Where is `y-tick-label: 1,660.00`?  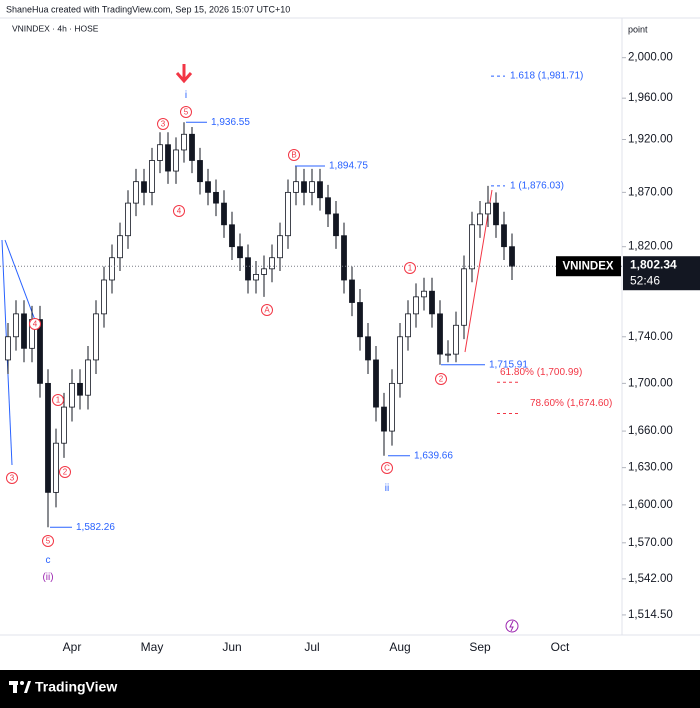 y-tick-label: 1,660.00 is located at coordinates (650, 431).